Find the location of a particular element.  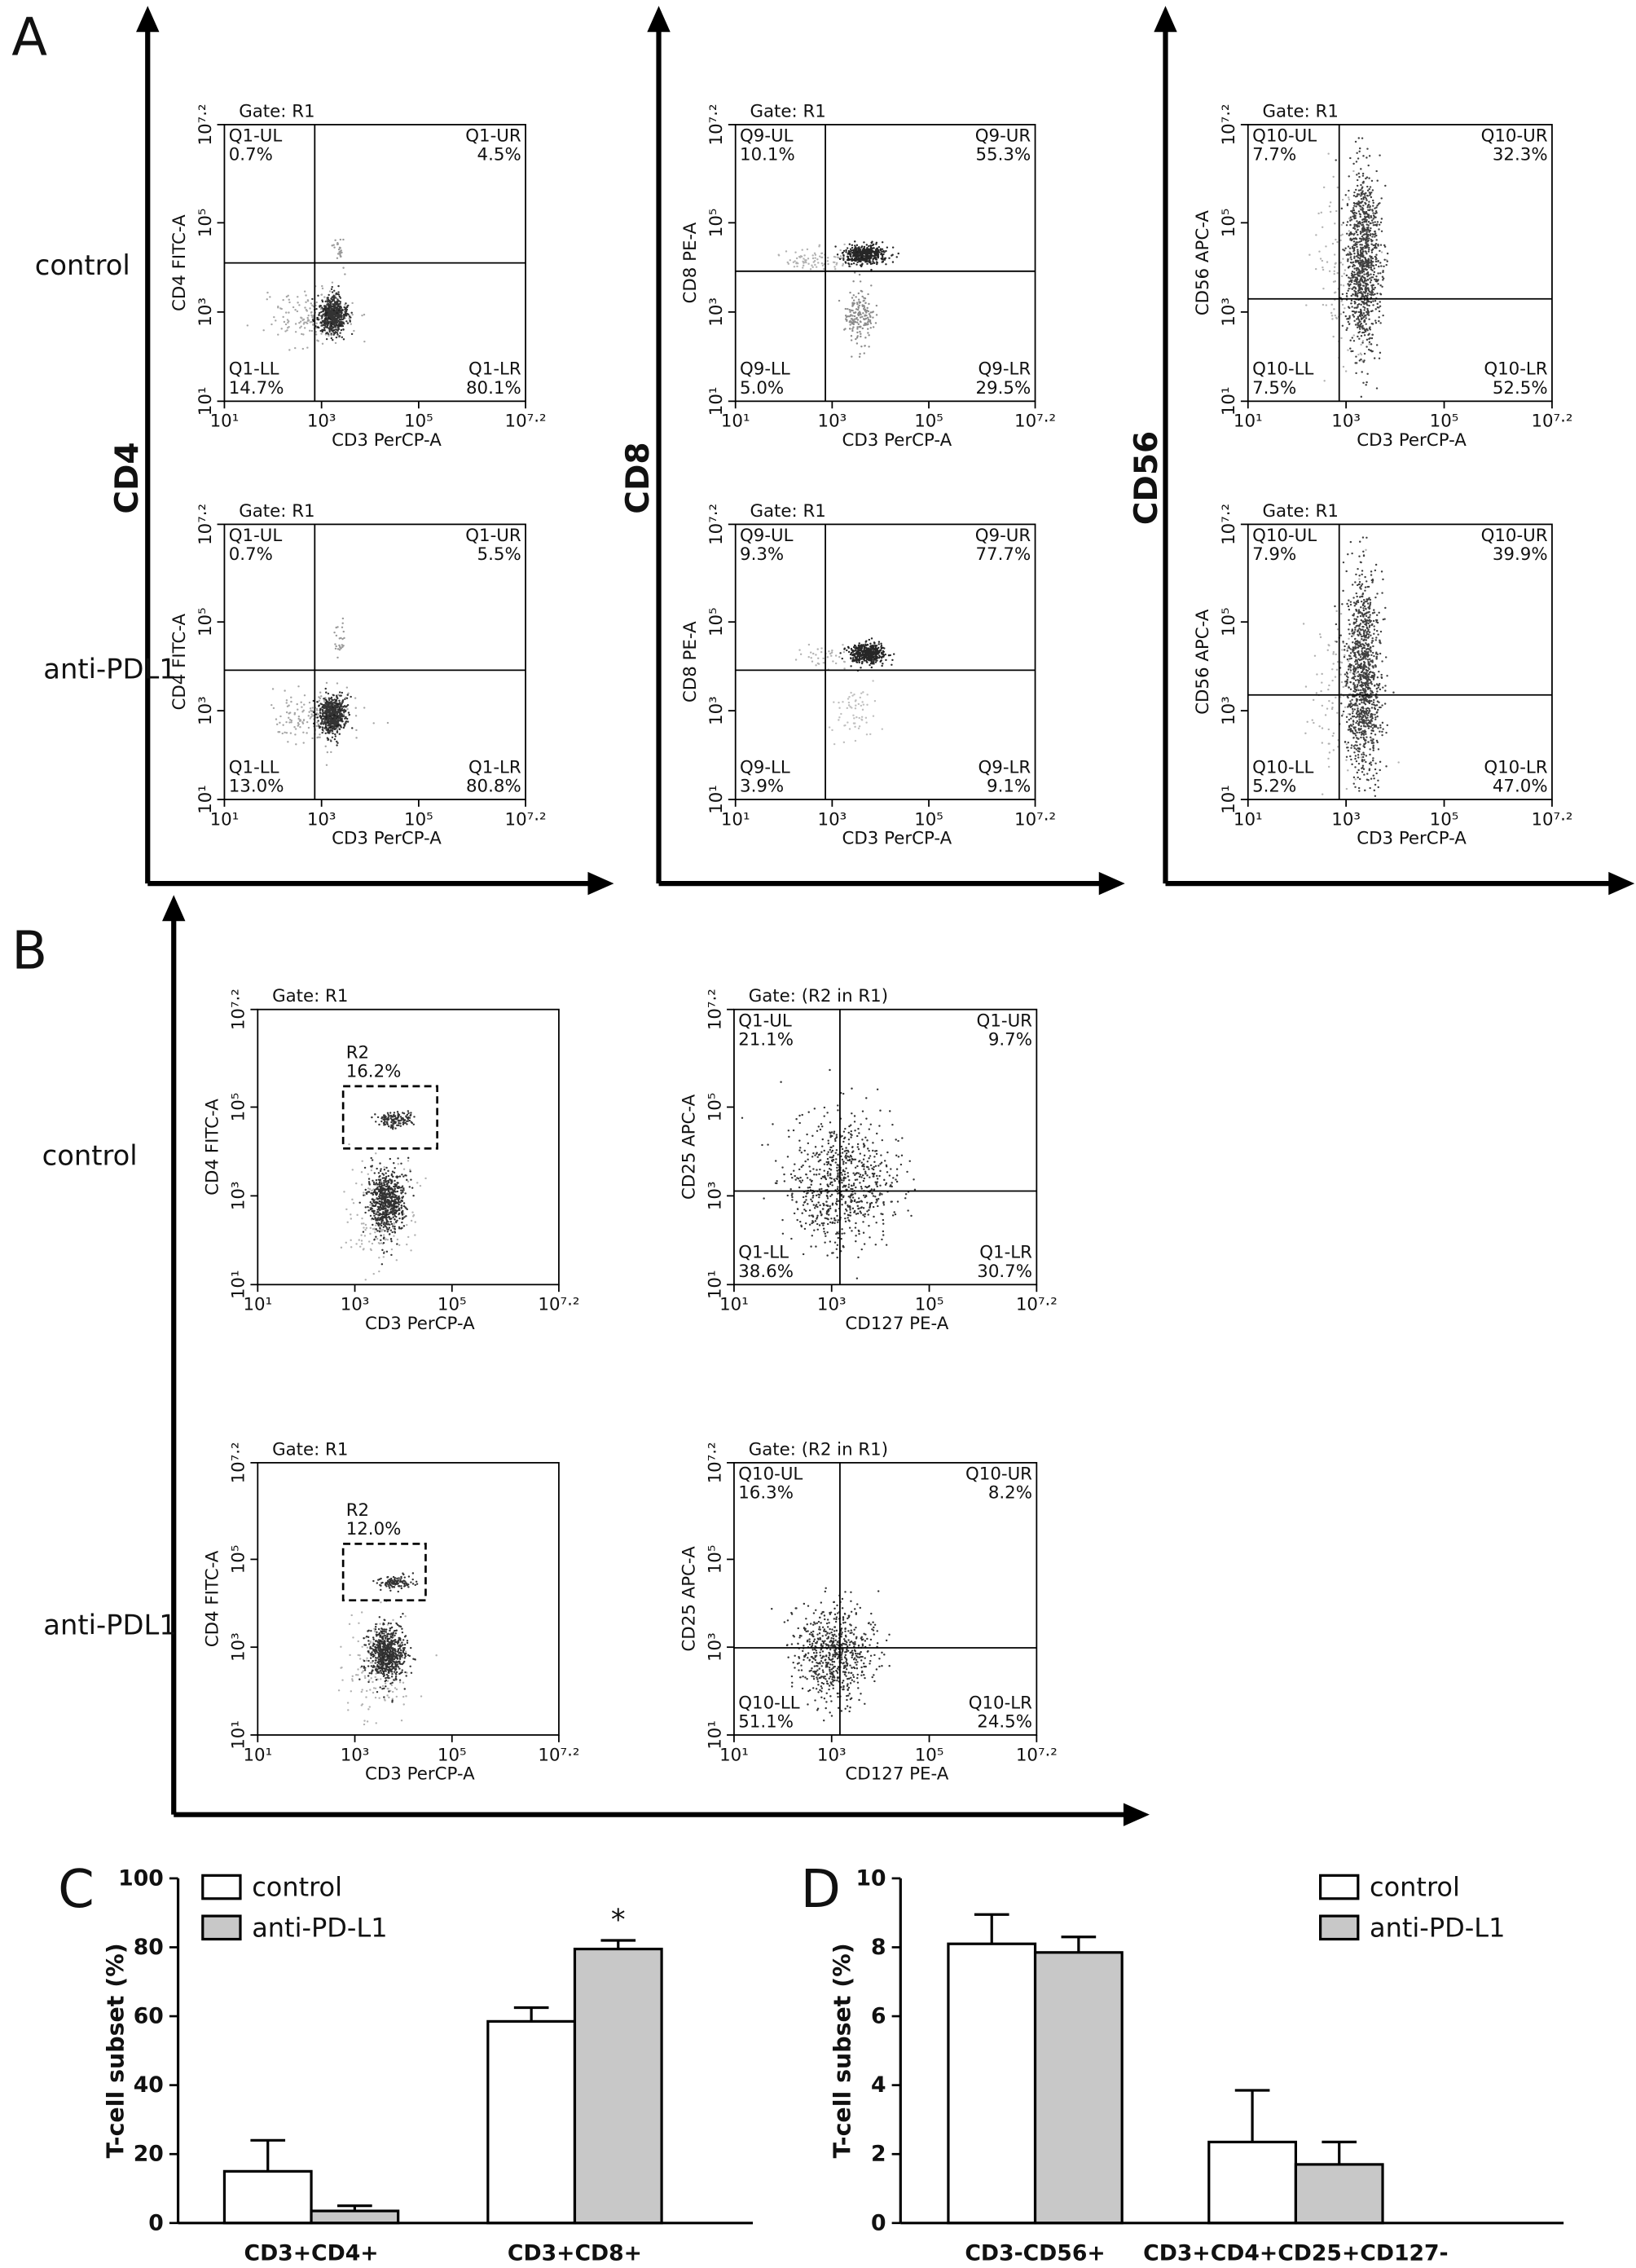

quadrant-value: 7.5% is located at coordinates (1274, 388).